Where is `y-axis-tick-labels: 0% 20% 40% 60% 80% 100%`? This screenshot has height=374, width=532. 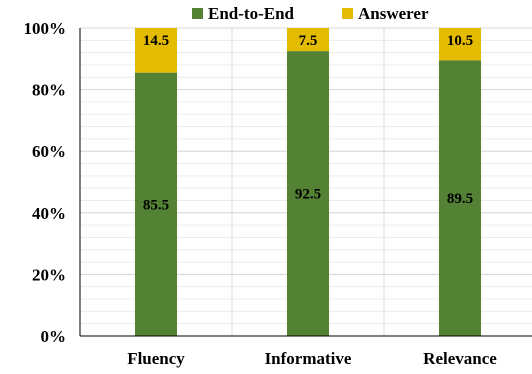 y-axis-tick-labels: 0% 20% 40% 60% 80% 100% is located at coordinates (45, 182).